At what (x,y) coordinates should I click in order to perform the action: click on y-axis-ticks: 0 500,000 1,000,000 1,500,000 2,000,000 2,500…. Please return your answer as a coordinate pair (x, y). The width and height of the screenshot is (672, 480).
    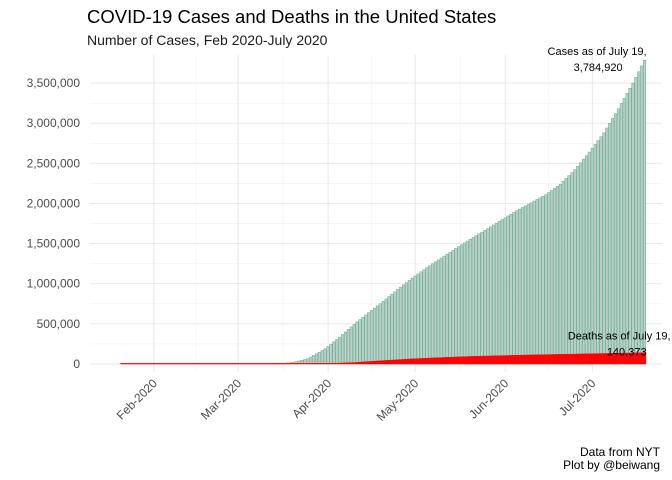
    Looking at the image, I should click on (54, 223).